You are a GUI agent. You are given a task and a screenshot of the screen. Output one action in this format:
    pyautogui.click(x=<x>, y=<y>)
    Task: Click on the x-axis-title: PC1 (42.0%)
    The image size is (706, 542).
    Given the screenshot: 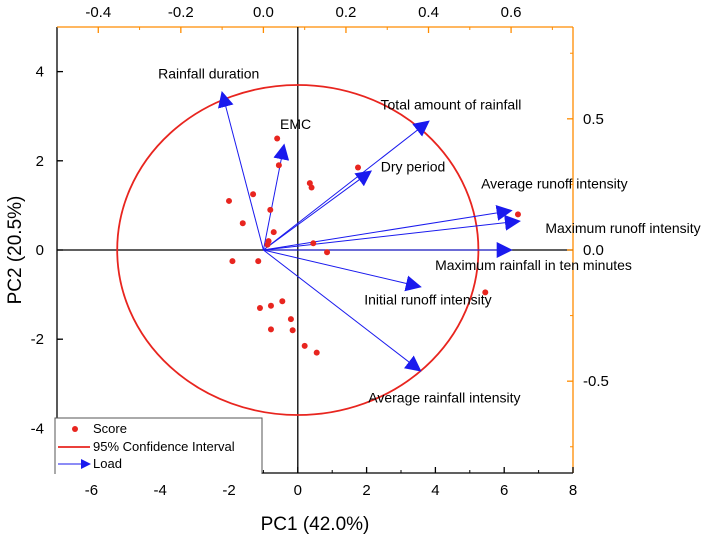 What is the action you would take?
    pyautogui.click(x=315, y=524)
    